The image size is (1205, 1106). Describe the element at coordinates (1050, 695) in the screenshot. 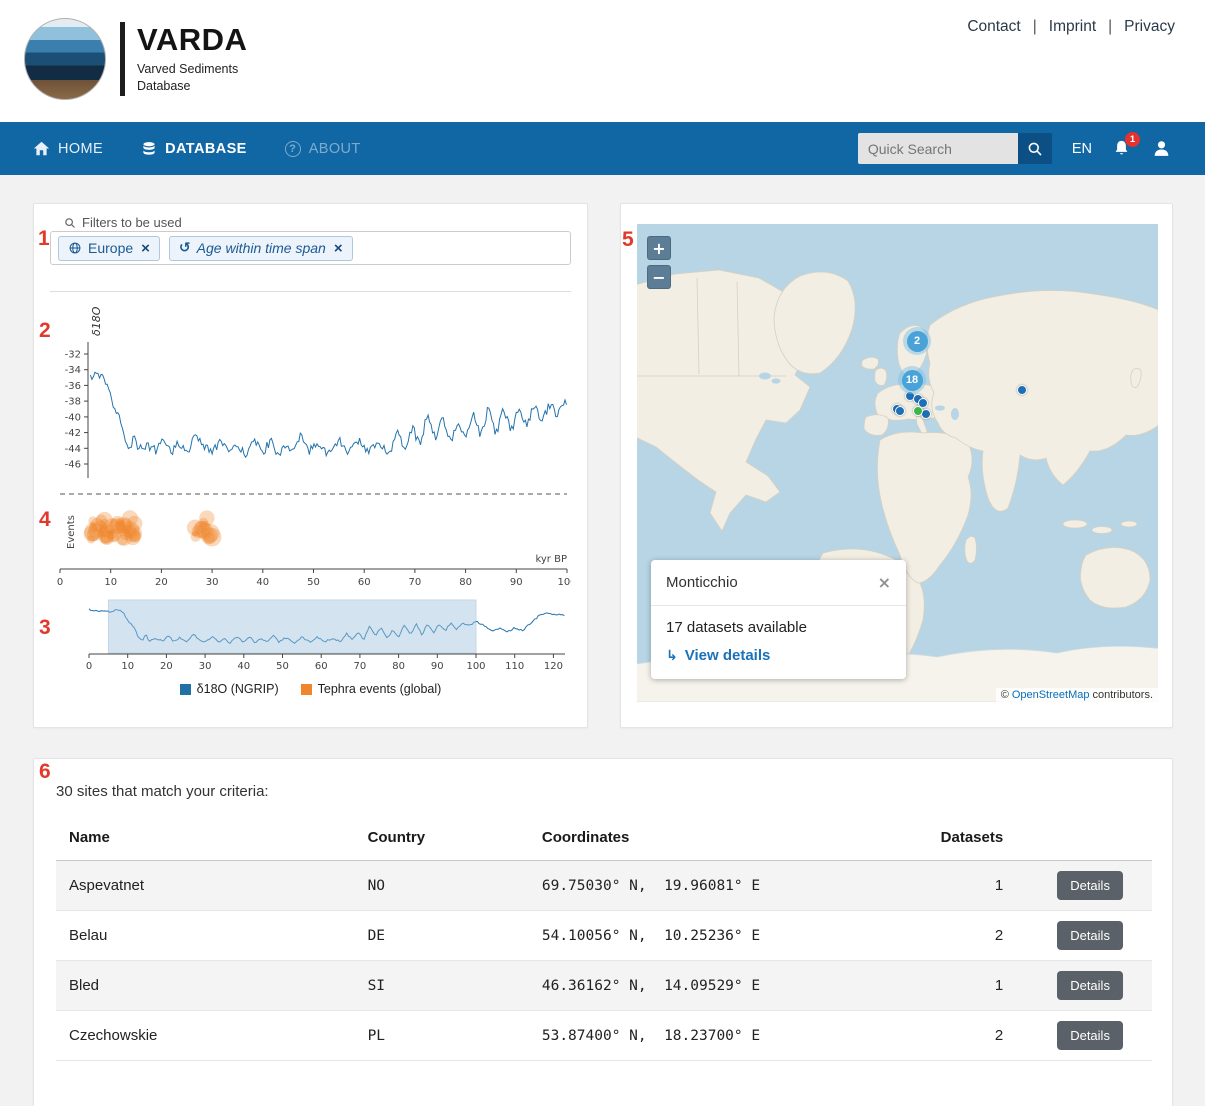

I see `openstreetmap-link: OpenStreetMap` at that location.